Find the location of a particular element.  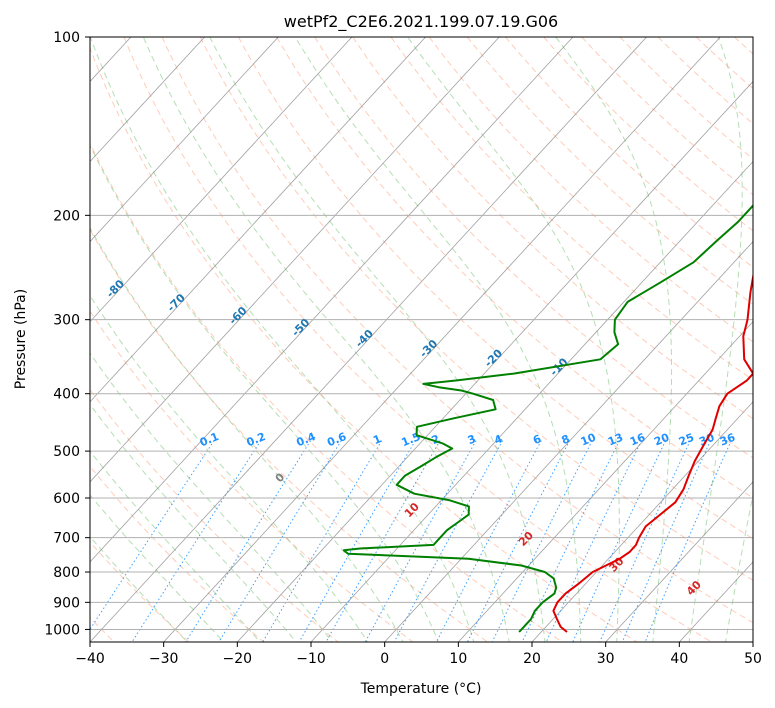

y-tick-label: 300 is located at coordinates (66, 321).